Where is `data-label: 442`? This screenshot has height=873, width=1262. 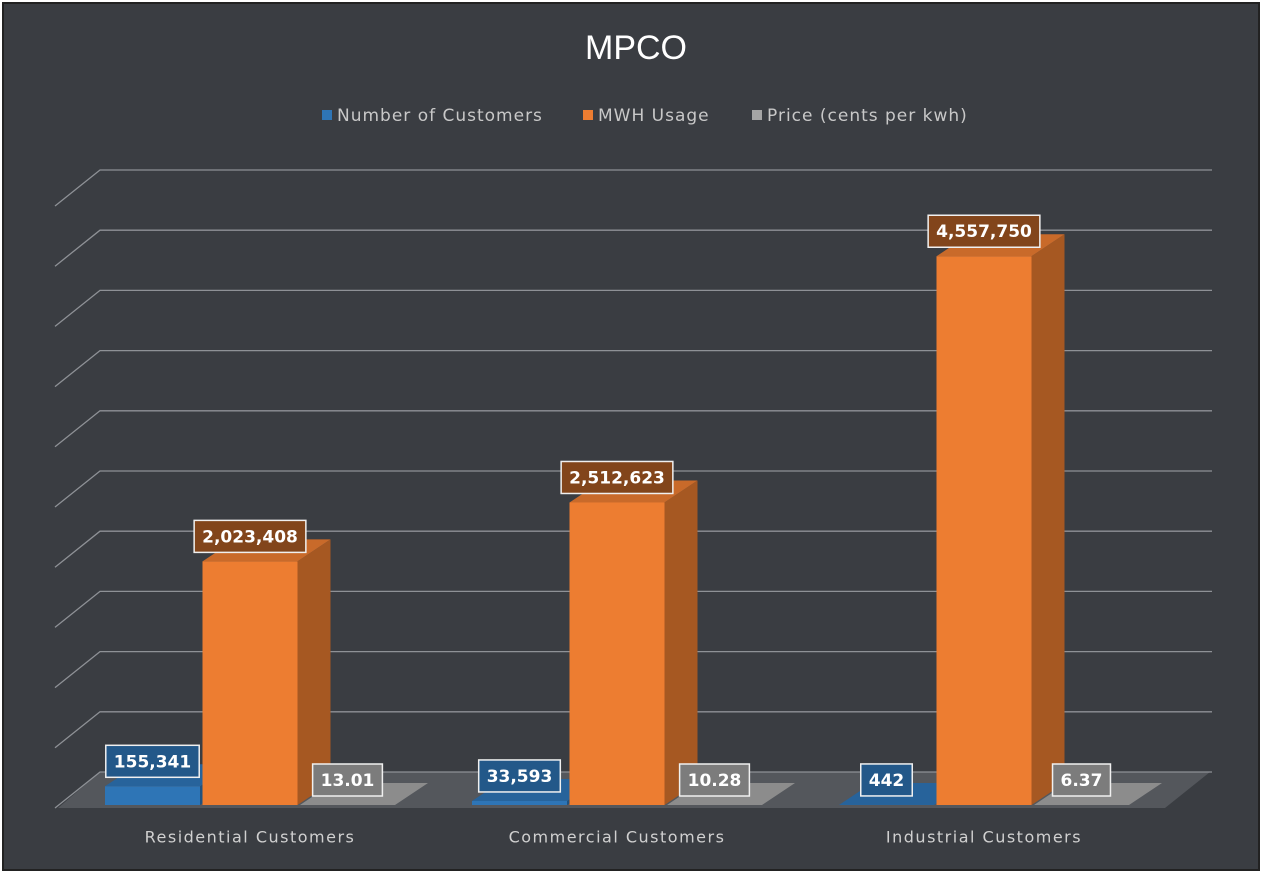
data-label: 442 is located at coordinates (887, 781).